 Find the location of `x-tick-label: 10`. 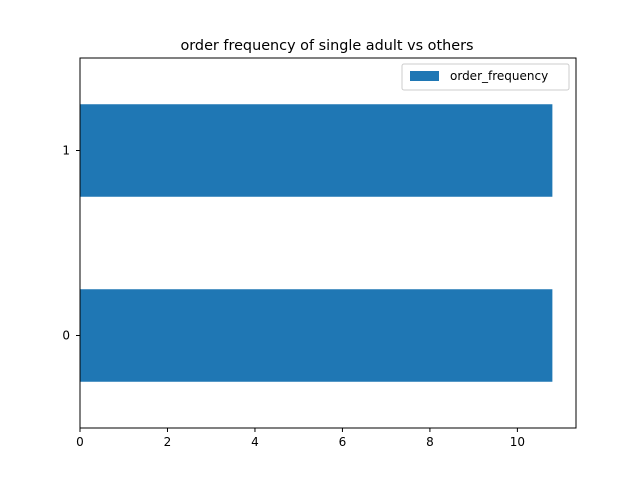

x-tick-label: 10 is located at coordinates (517, 442).